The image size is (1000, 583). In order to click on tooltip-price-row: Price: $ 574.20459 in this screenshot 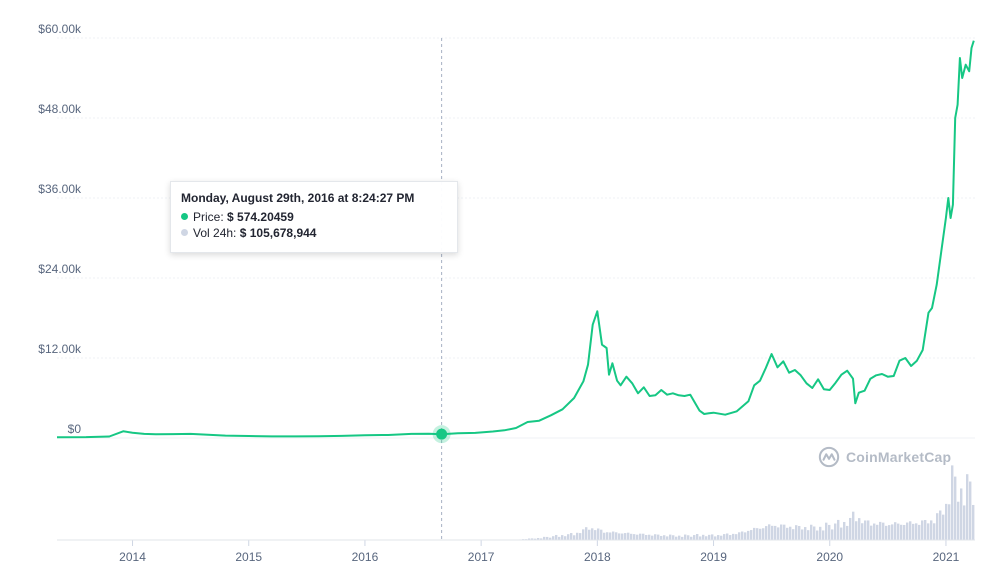, I will do `click(314, 217)`.